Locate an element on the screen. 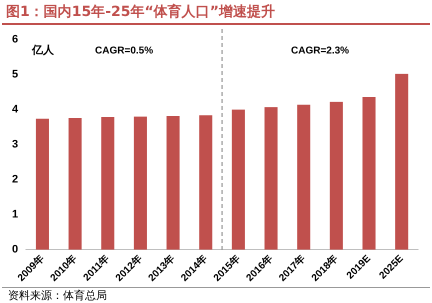  annotation: CAGR=0.5% is located at coordinates (124, 51).